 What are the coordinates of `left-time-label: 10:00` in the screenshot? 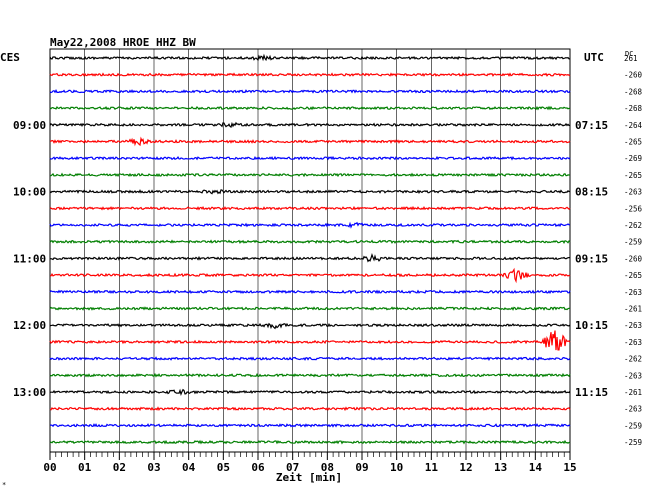 It's located at (29, 192).